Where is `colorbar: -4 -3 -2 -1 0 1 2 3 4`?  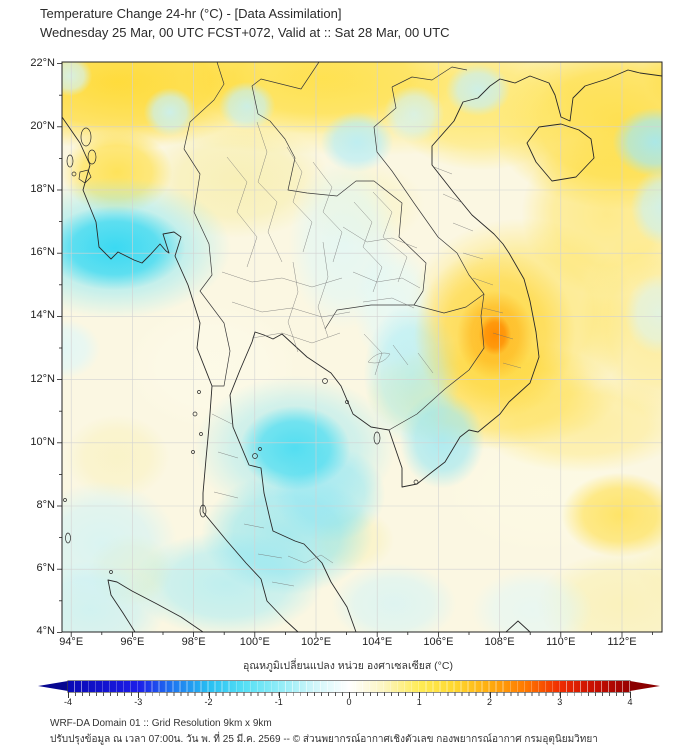 colorbar: -4 -3 -2 -1 0 1 2 3 4 is located at coordinates (349, 694).